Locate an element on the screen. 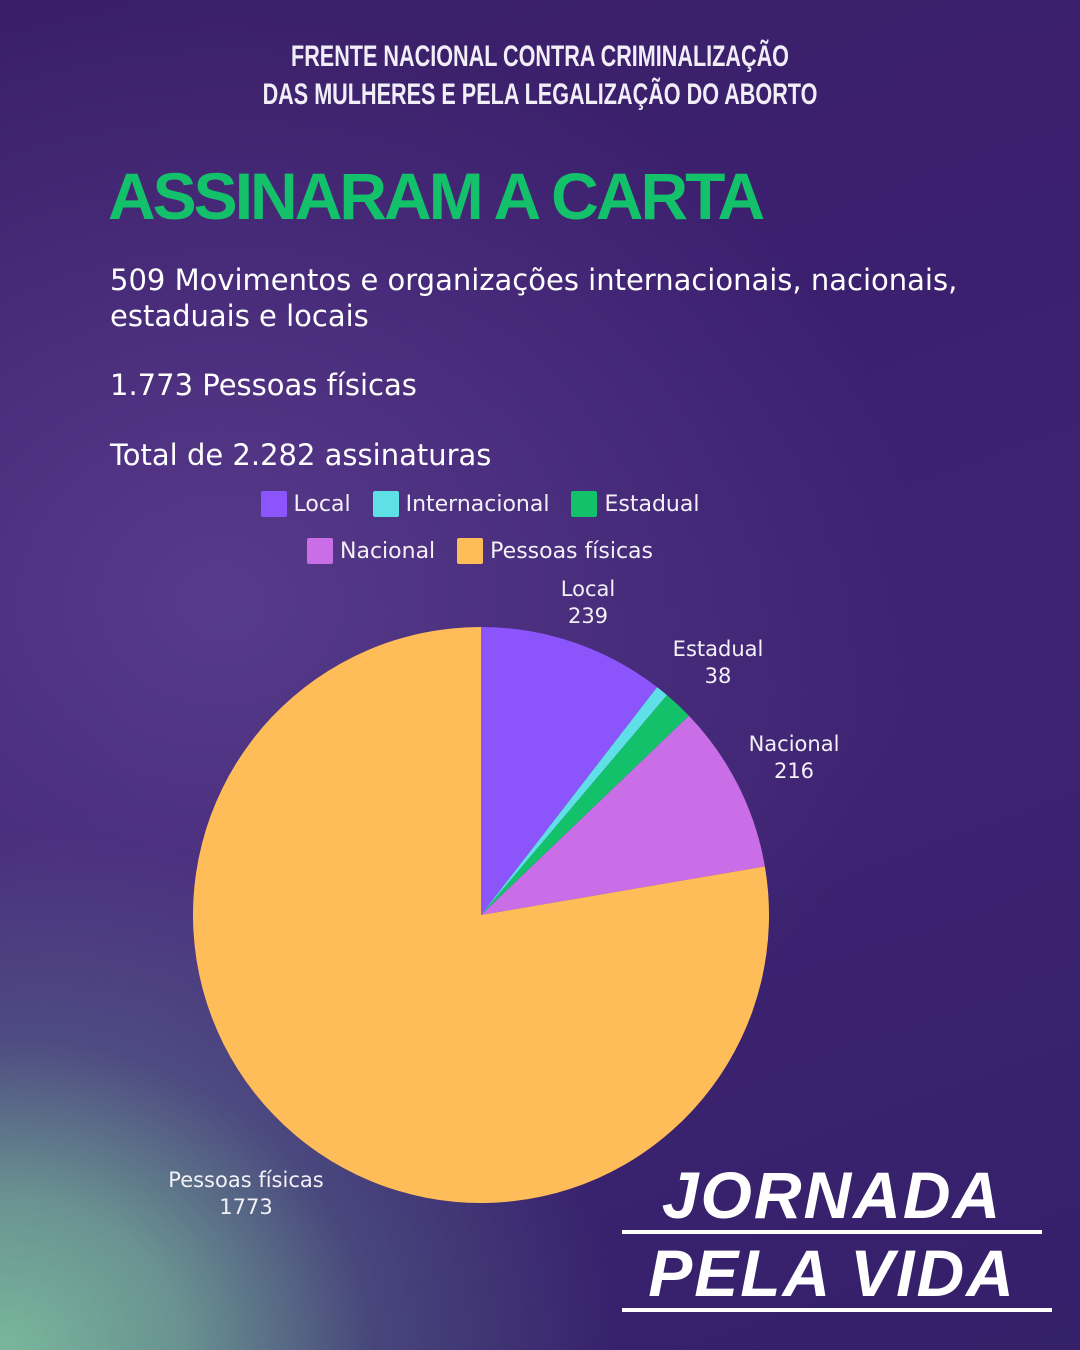 The width and height of the screenshot is (1080, 1350). legend-swatch-estadual is located at coordinates (584, 504).